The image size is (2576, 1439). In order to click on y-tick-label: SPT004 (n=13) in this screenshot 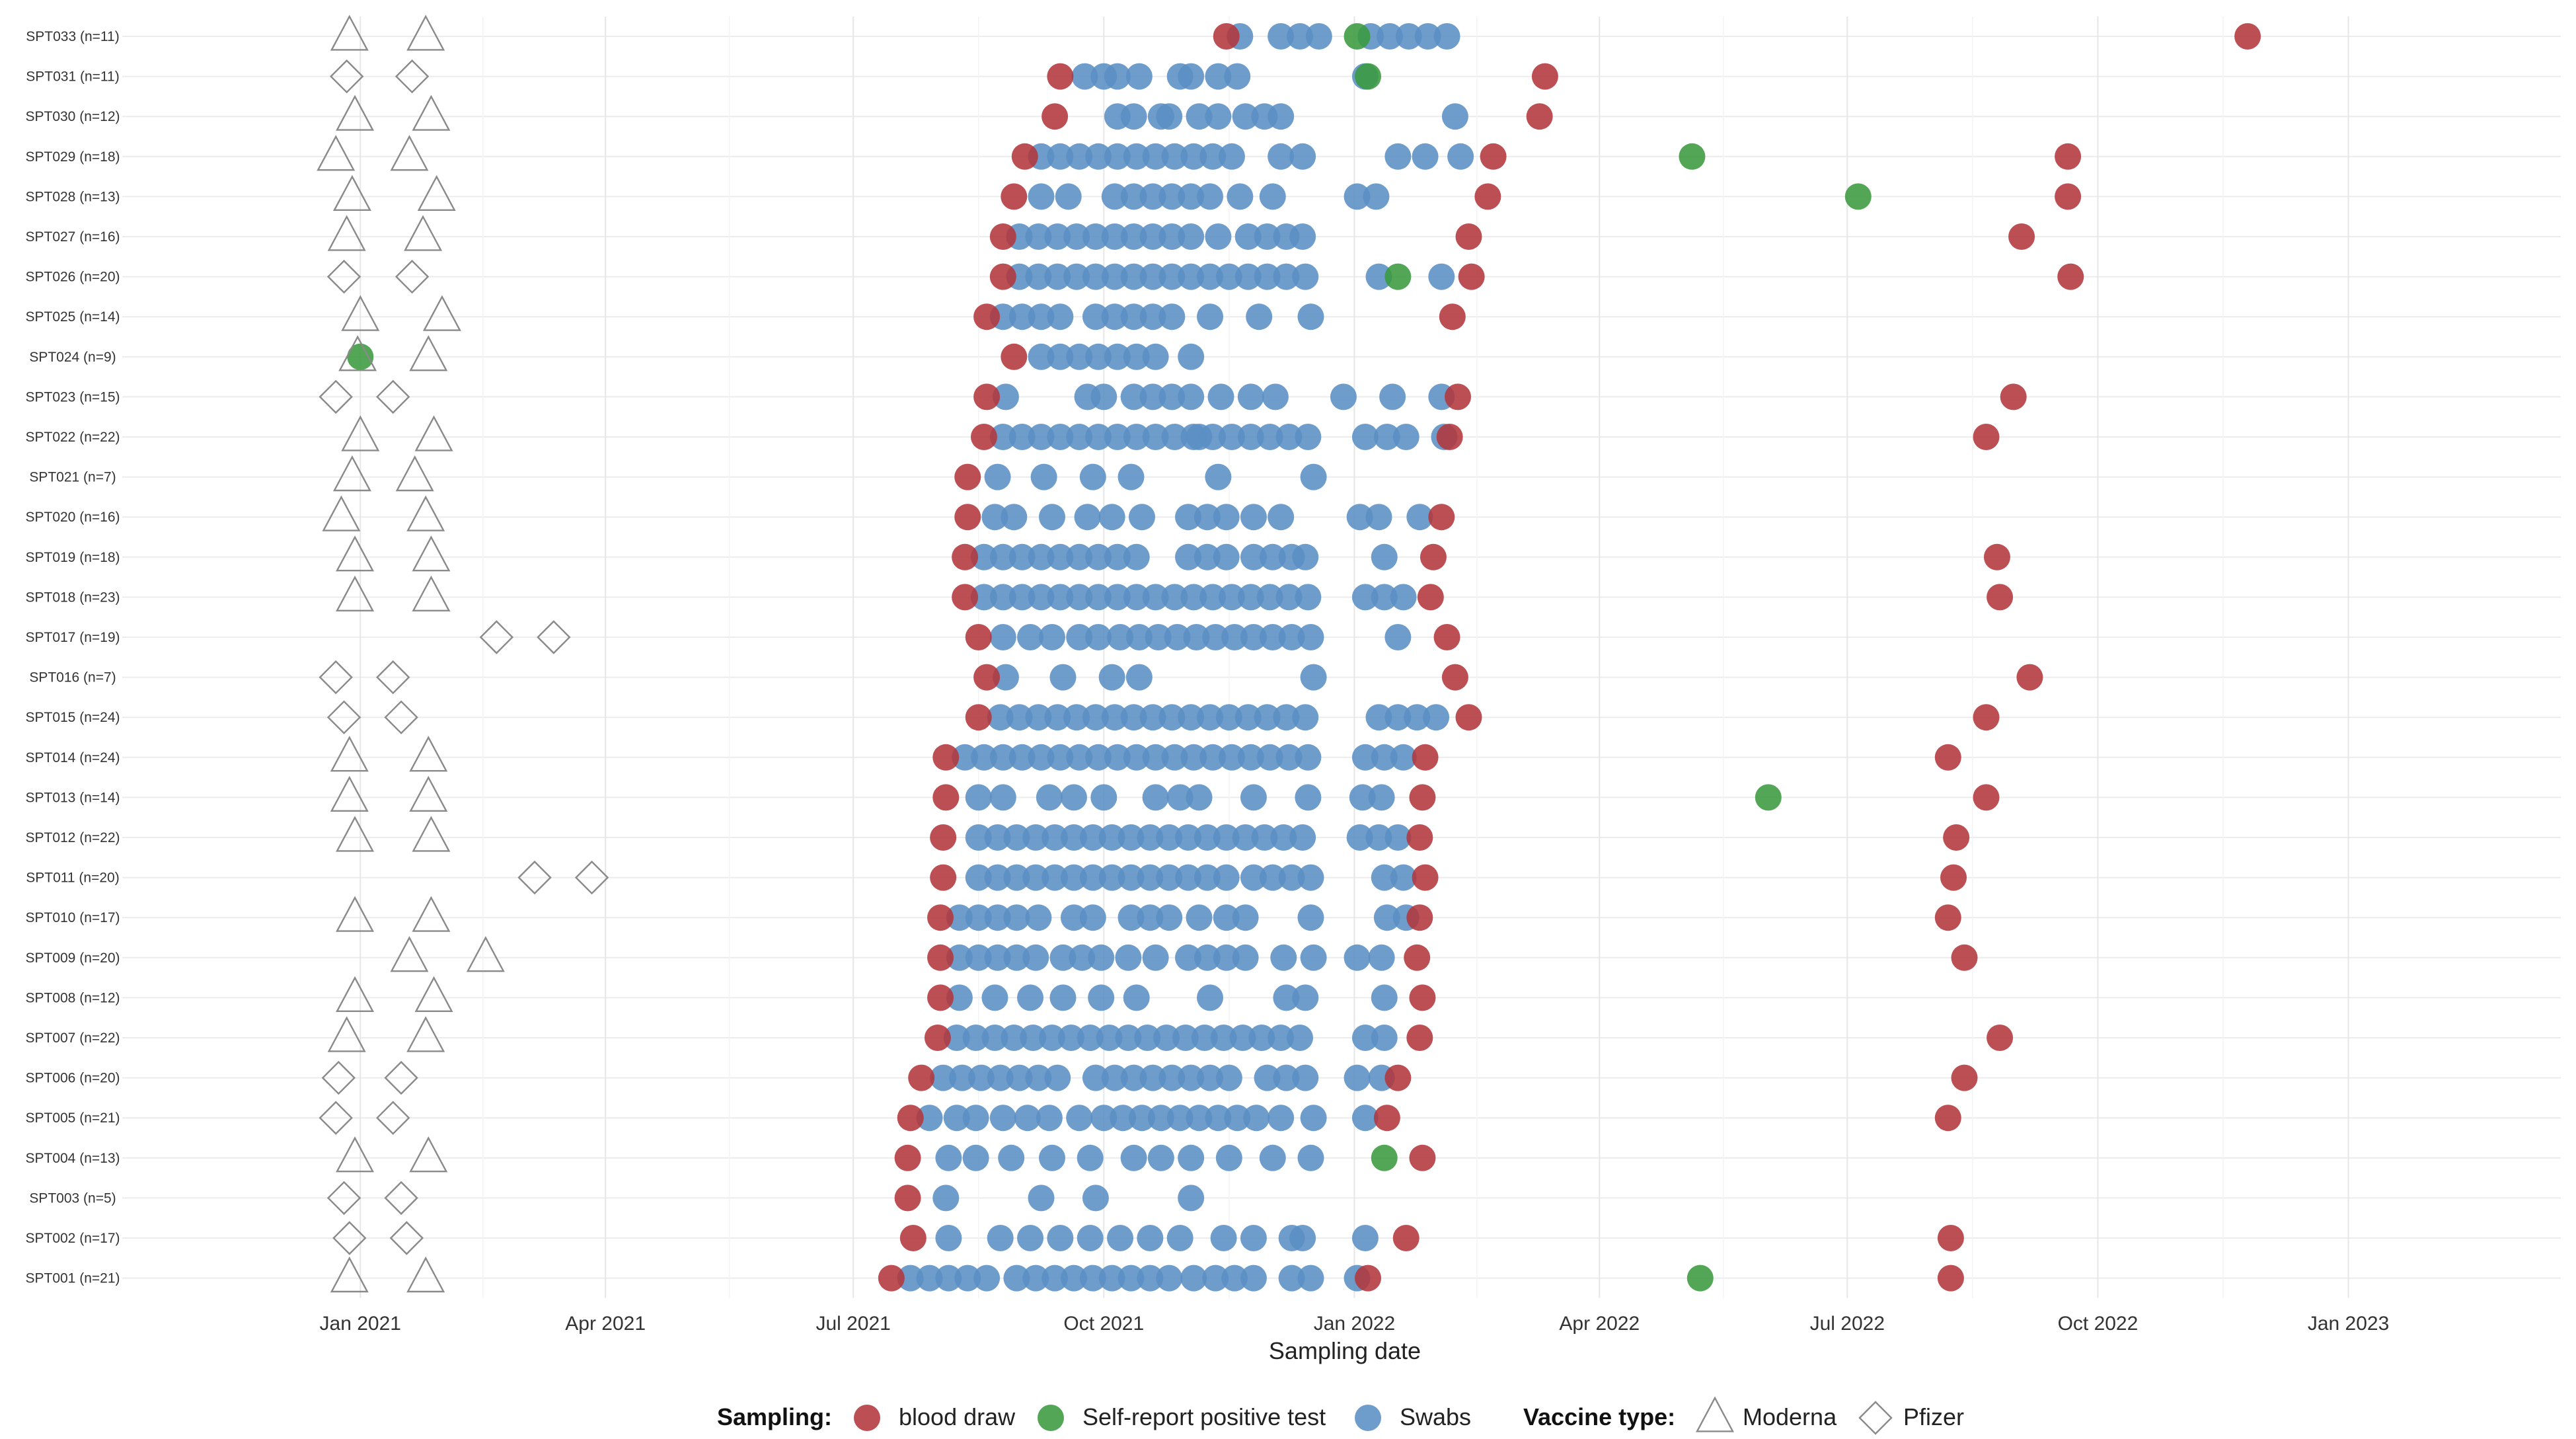, I will do `click(72, 1158)`.